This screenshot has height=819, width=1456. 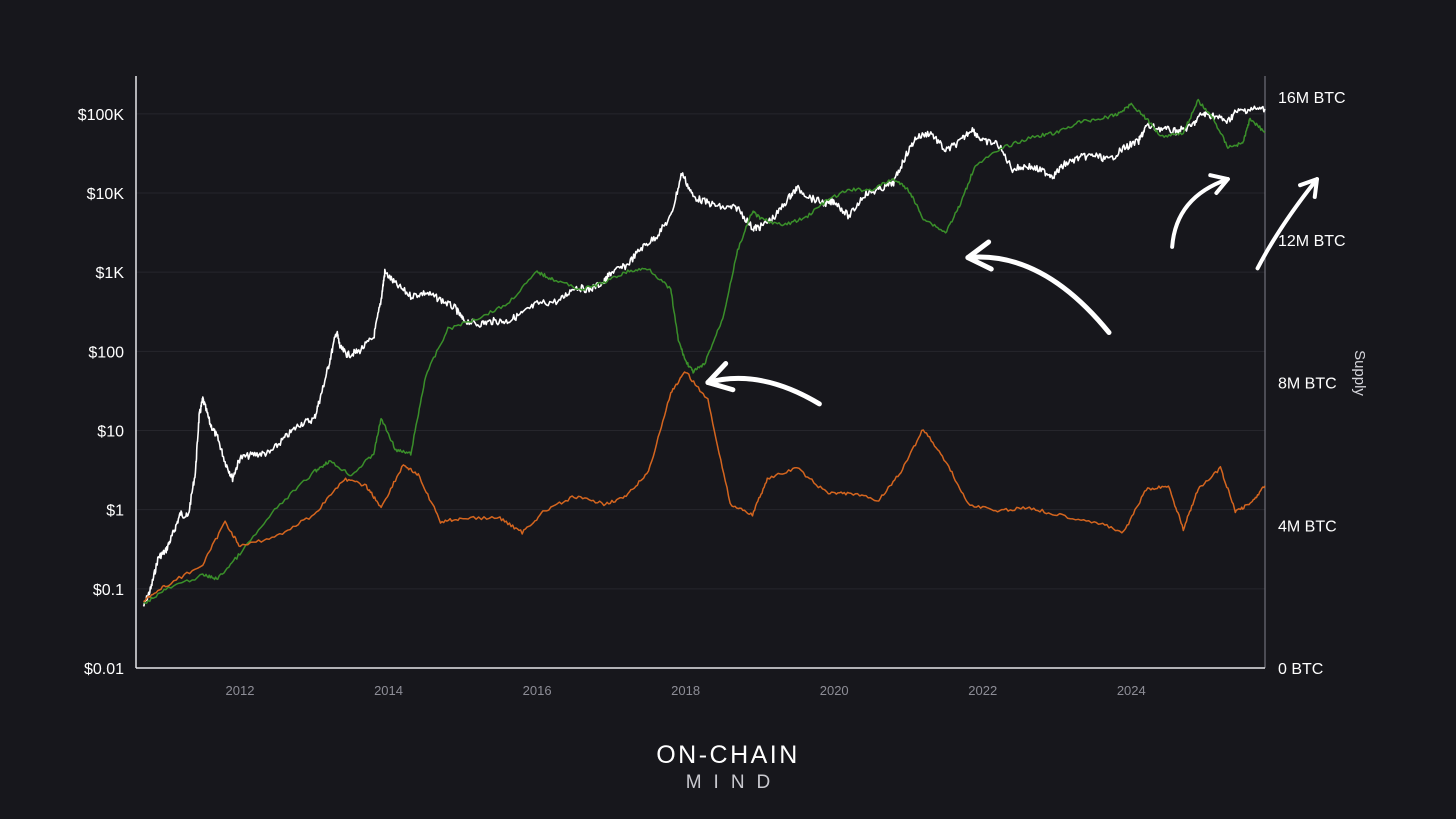 I want to click on y-left-tick-label: $0.01, so click(x=104, y=669).